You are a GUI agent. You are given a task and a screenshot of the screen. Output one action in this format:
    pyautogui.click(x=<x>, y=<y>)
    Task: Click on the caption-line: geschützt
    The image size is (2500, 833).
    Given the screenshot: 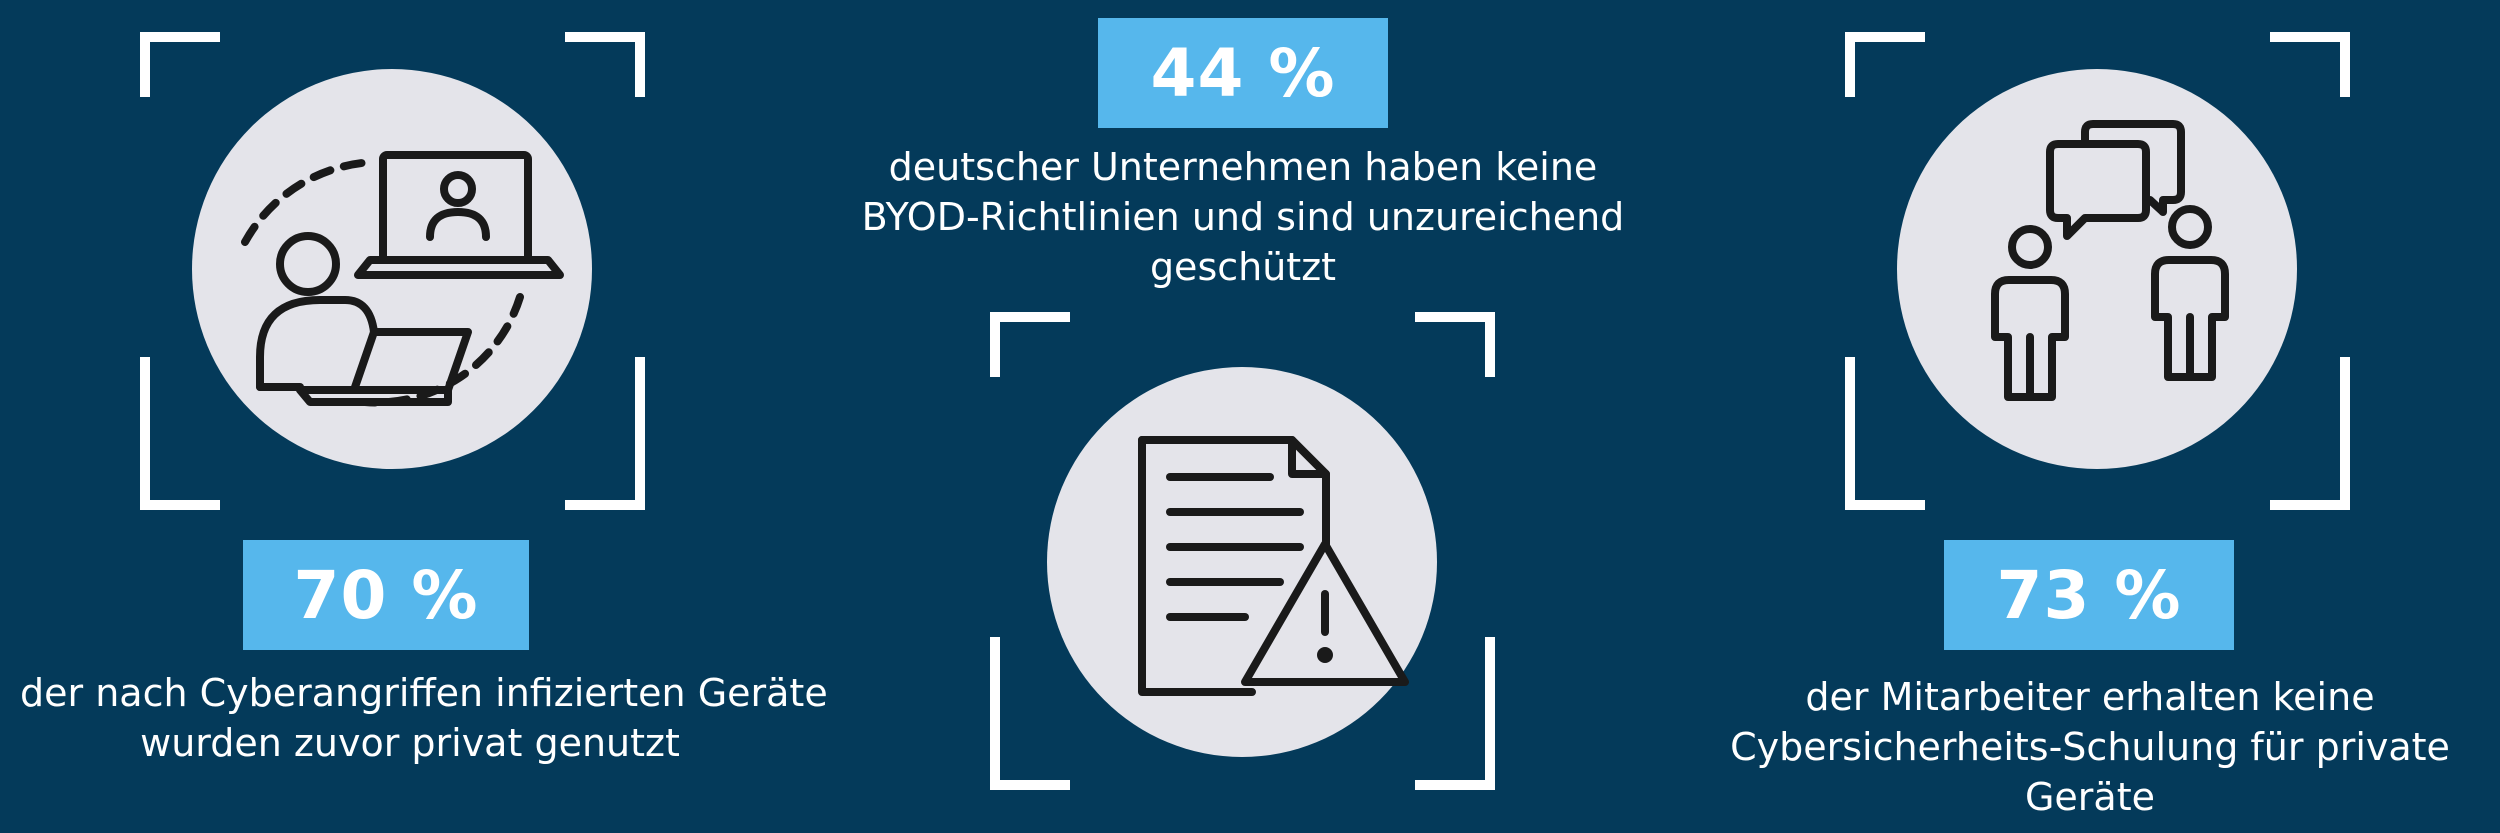 What is the action you would take?
    pyautogui.click(x=1243, y=267)
    